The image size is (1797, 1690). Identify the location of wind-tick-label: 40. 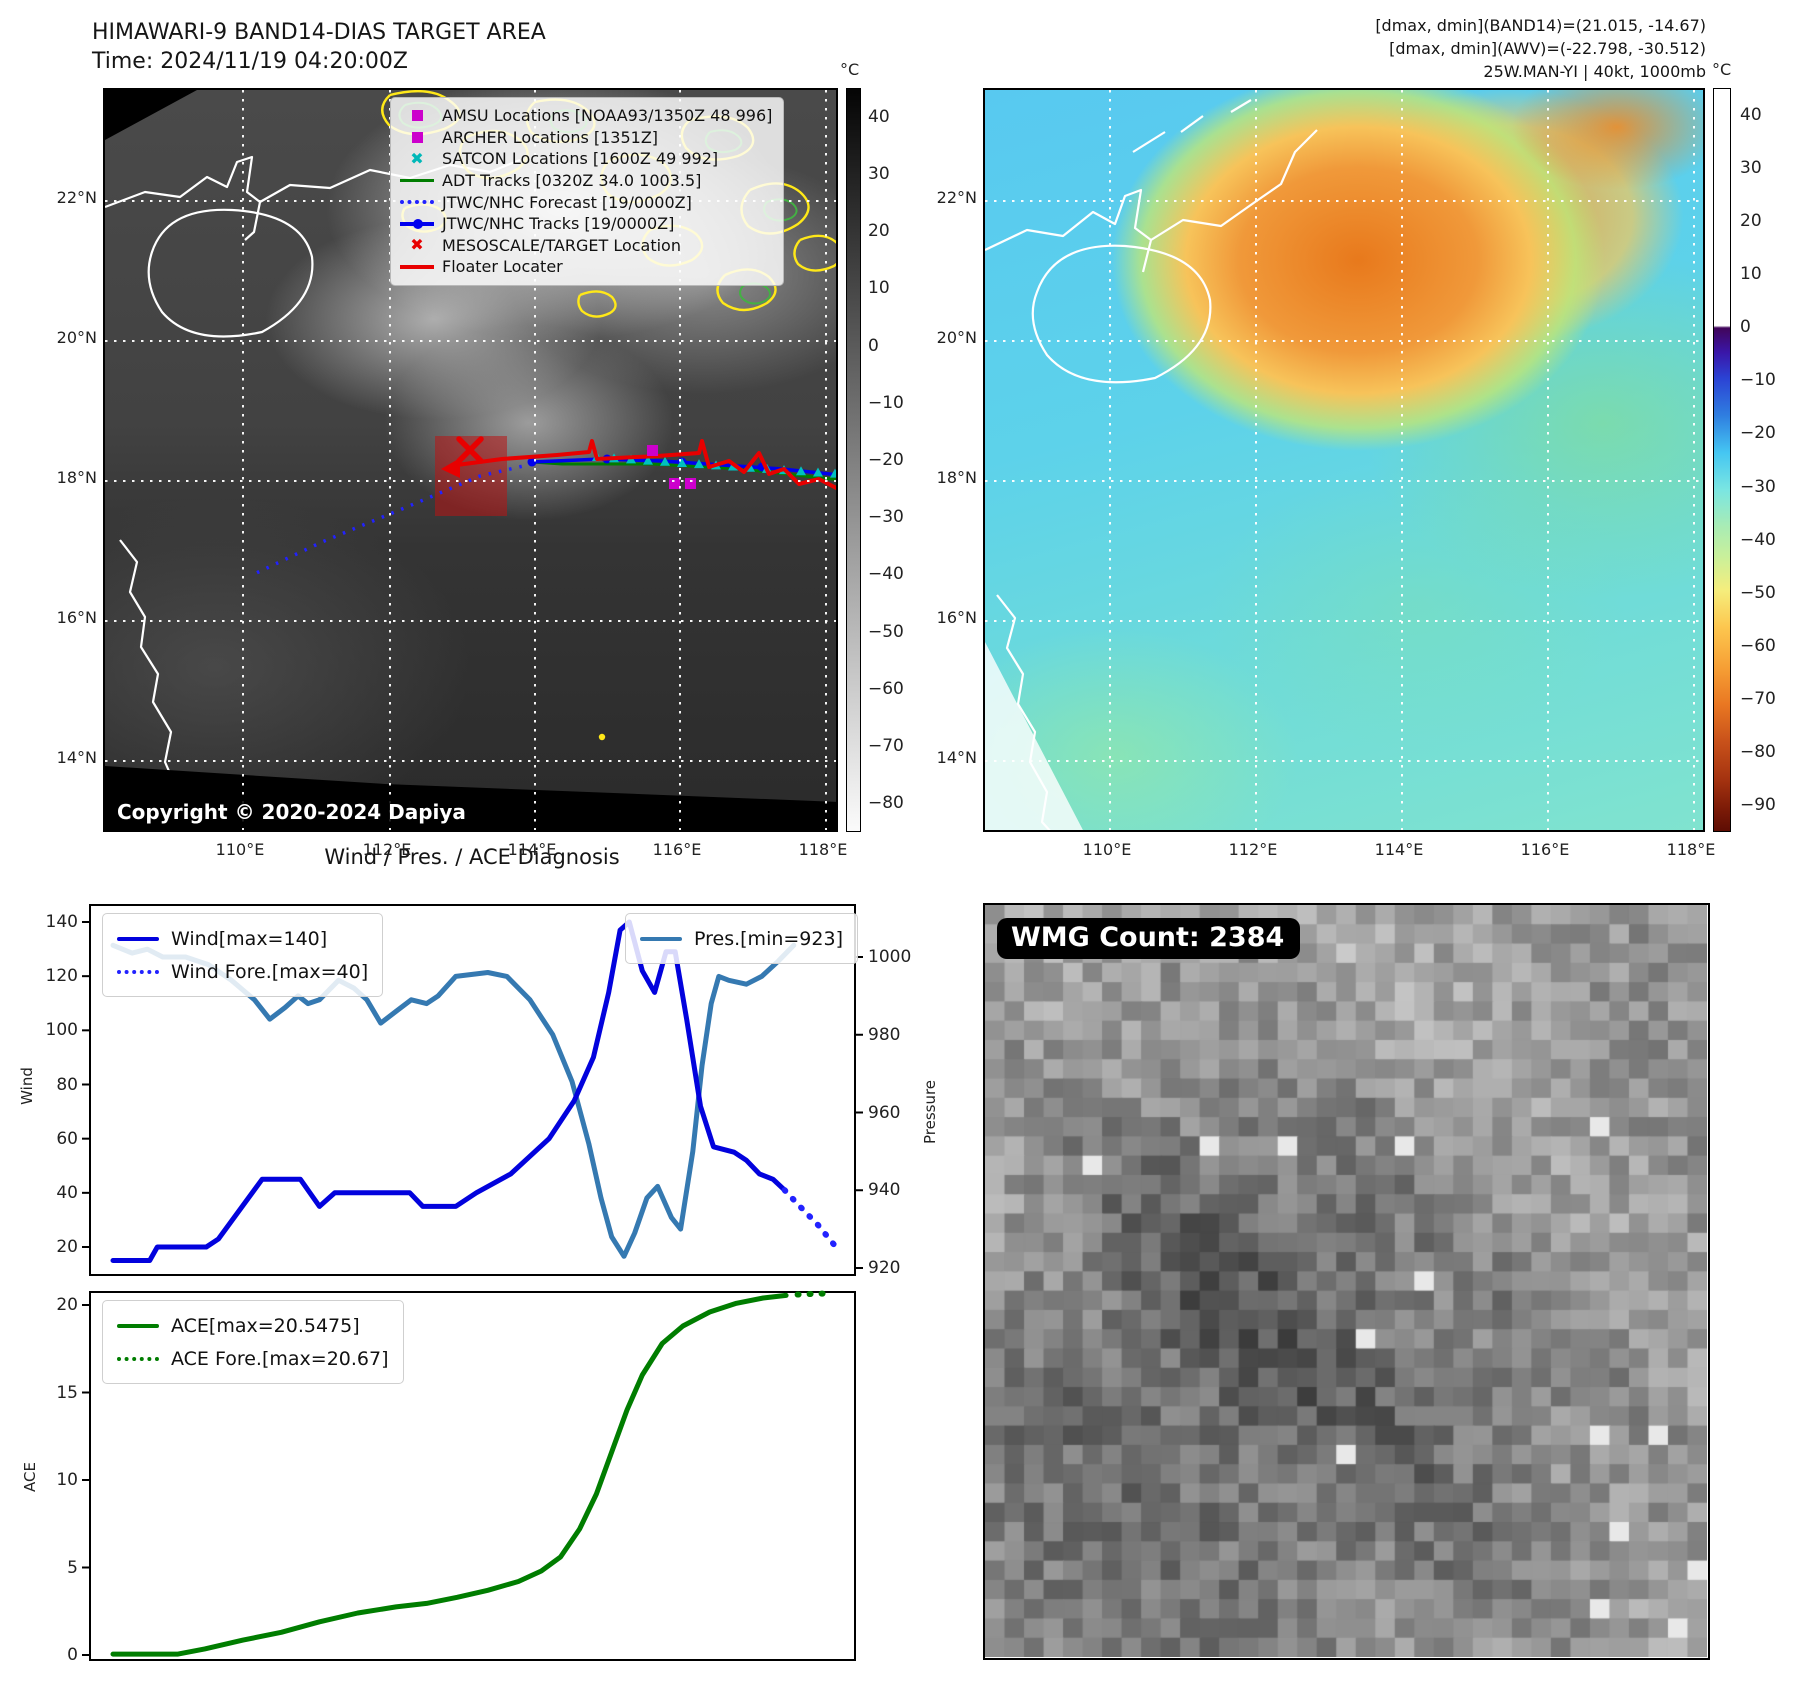
(67, 1192).